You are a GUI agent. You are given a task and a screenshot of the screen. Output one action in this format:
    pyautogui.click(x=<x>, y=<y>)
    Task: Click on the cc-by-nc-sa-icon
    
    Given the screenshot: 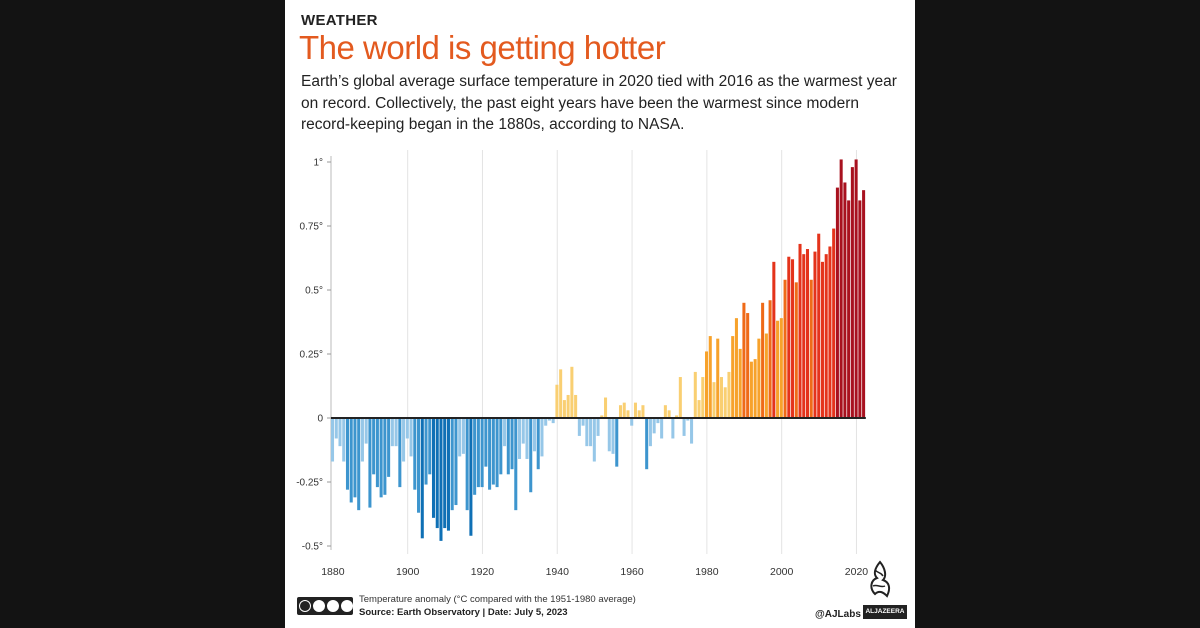 What is the action you would take?
    pyautogui.click(x=325, y=606)
    